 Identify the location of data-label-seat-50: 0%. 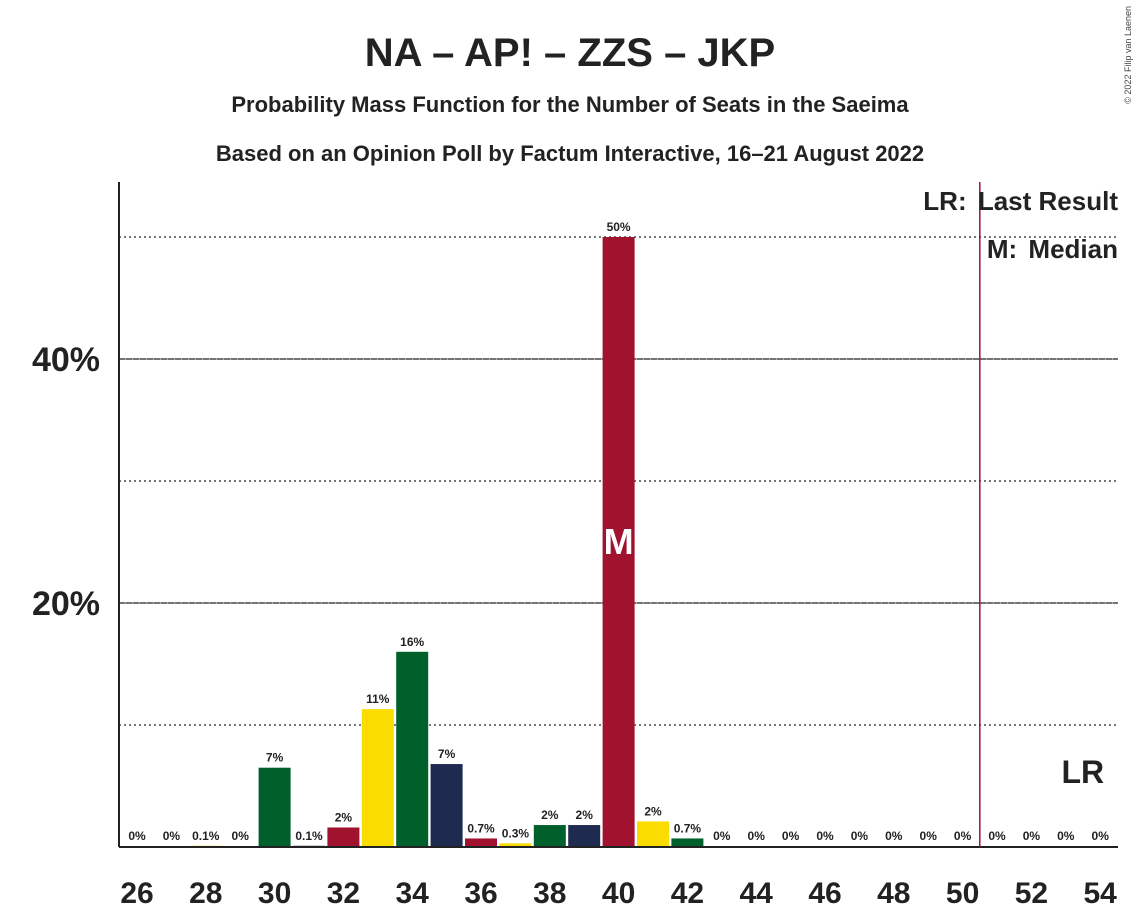
(963, 836).